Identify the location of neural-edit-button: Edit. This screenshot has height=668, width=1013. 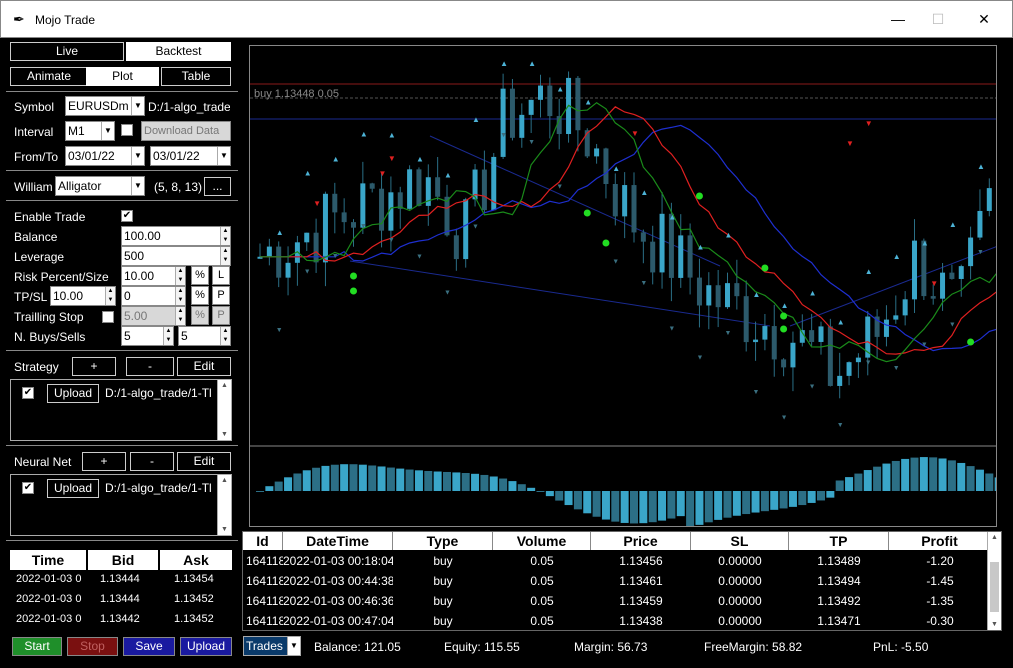
(204, 461).